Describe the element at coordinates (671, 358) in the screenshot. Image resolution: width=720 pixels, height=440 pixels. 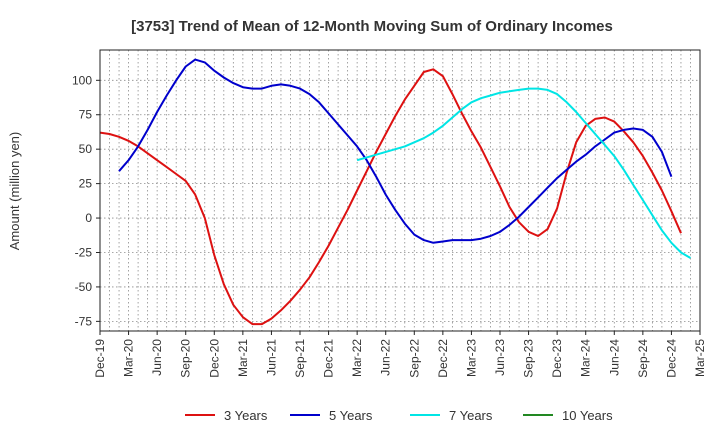
I see `x-tick-label: Dec-24` at that location.